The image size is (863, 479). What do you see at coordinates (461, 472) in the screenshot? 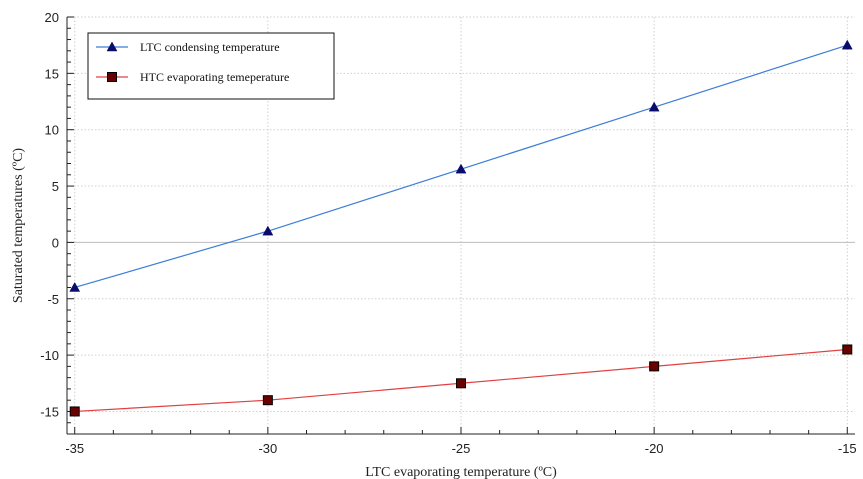
I see `x-axis-label: LTC evaporating temperature (ºC)` at bounding box center [461, 472].